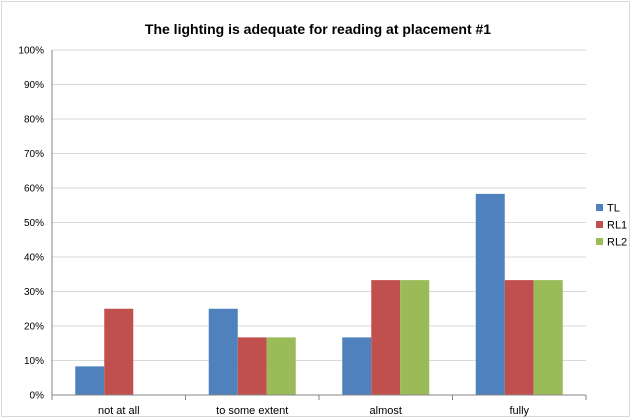 The width and height of the screenshot is (633, 420). I want to click on y-tick-label: 90%, so click(34, 85).